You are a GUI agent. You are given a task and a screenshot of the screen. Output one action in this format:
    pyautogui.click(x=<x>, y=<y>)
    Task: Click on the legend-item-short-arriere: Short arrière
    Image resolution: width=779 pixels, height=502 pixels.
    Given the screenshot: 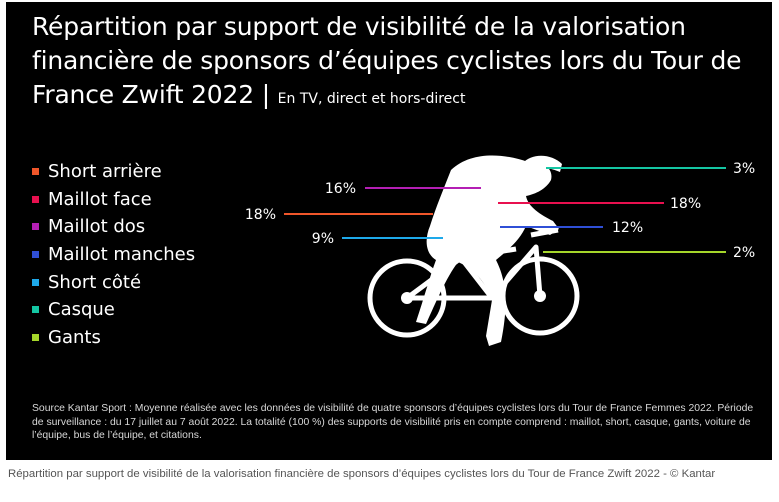 What is the action you would take?
    pyautogui.click(x=113, y=172)
    